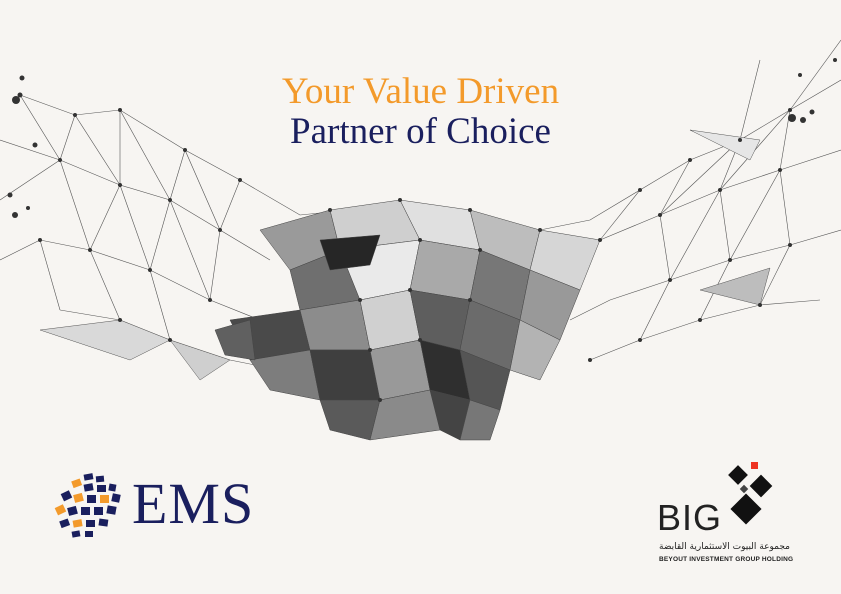 The height and width of the screenshot is (594, 841). What do you see at coordinates (420, 91) in the screenshot?
I see `headline-line-1: Your Value Driven` at bounding box center [420, 91].